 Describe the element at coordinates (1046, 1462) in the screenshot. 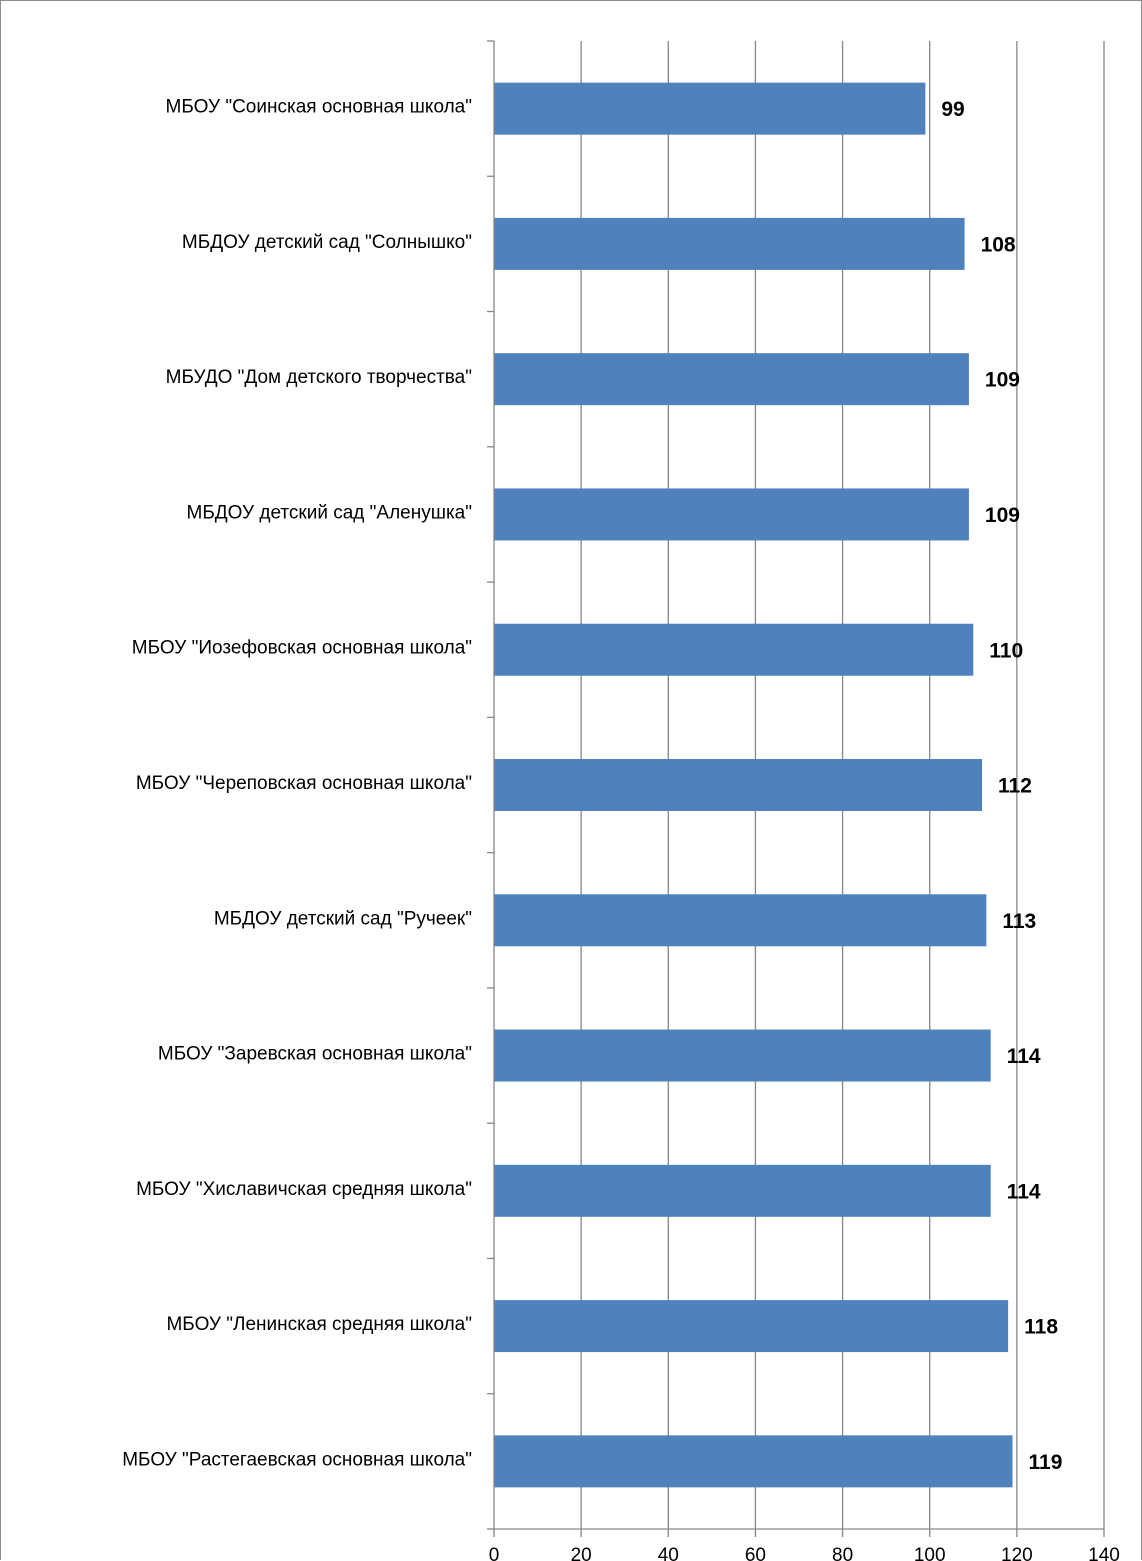

I see `data-label: 119` at that location.